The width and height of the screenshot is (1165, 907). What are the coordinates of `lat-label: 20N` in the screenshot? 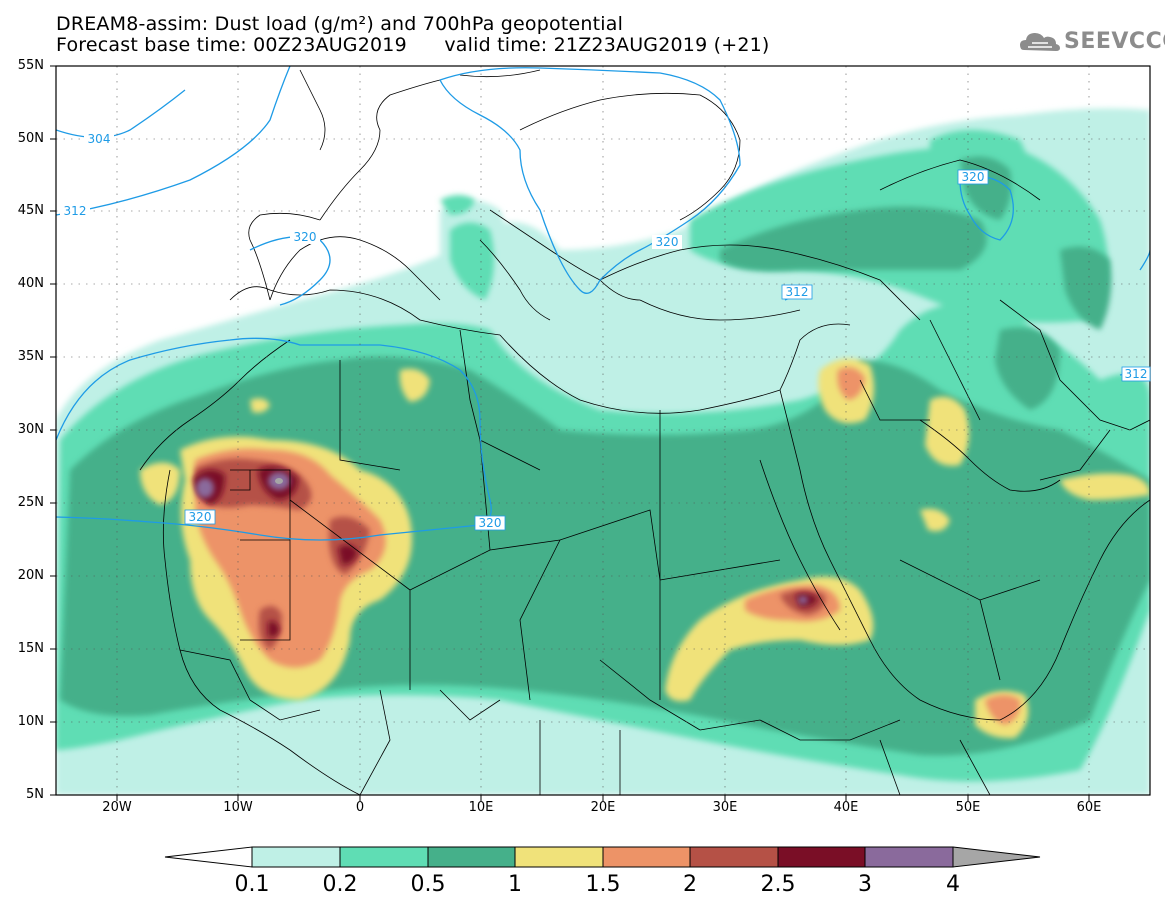 It's located at (30, 575).